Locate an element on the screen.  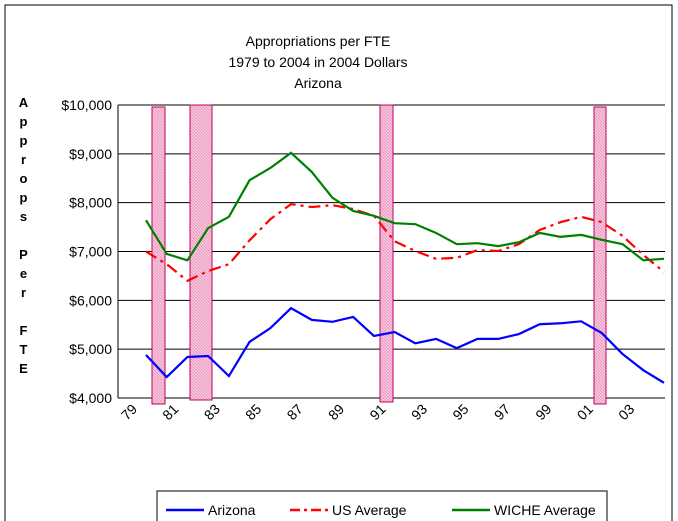
legend-label: US Average is located at coordinates (369, 510).